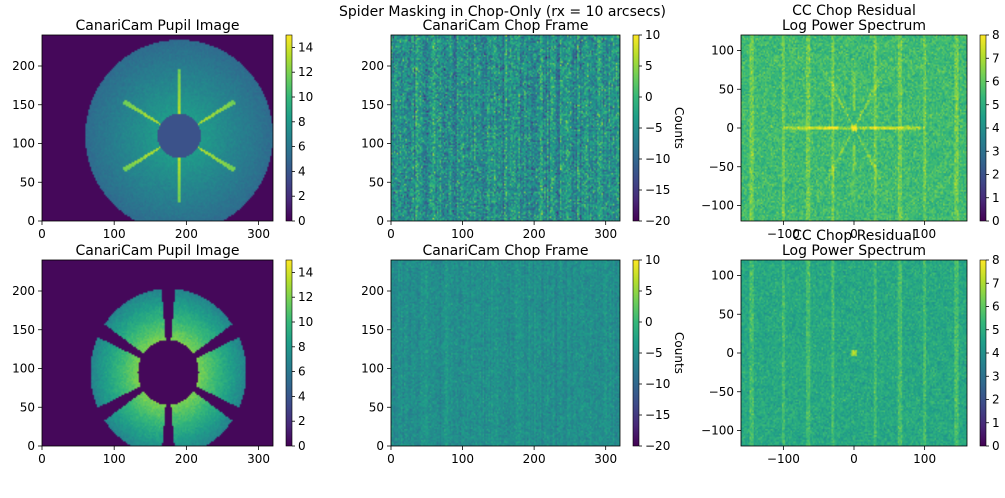  Describe the element at coordinates (305, 272) in the screenshot. I see `colorbar-tick-label: 14` at that location.